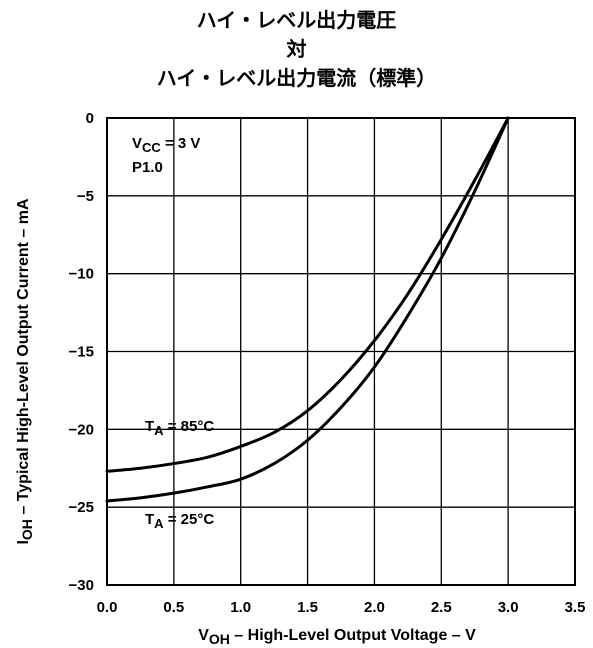 The width and height of the screenshot is (593, 648). What do you see at coordinates (81, 585) in the screenshot?
I see `y-tick-label: −30` at bounding box center [81, 585].